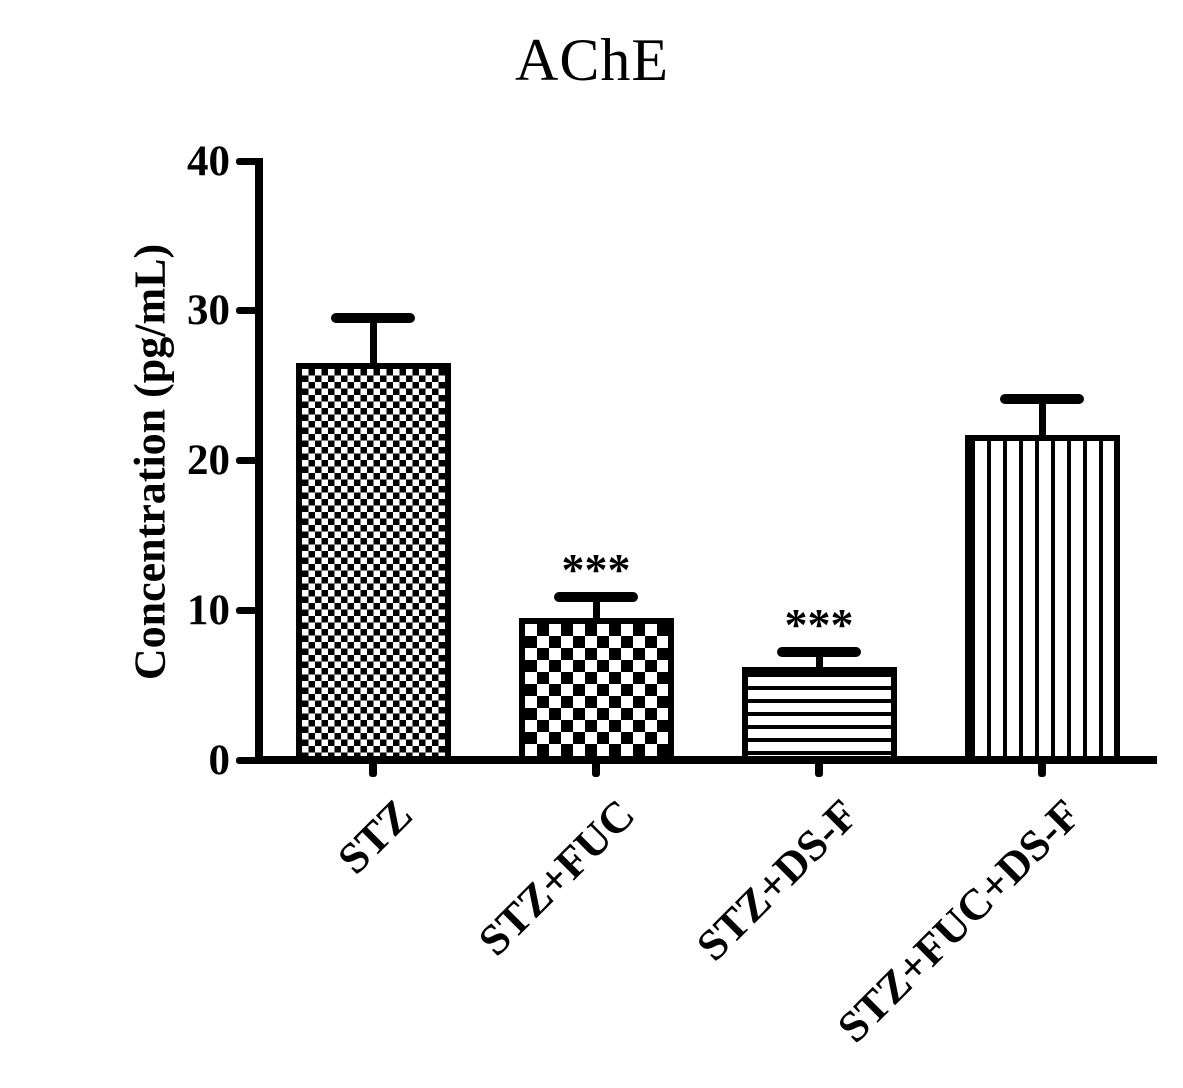 This screenshot has width=1183, height=1088. Describe the element at coordinates (592, 60) in the screenshot. I see `chart-title: AChE` at that location.